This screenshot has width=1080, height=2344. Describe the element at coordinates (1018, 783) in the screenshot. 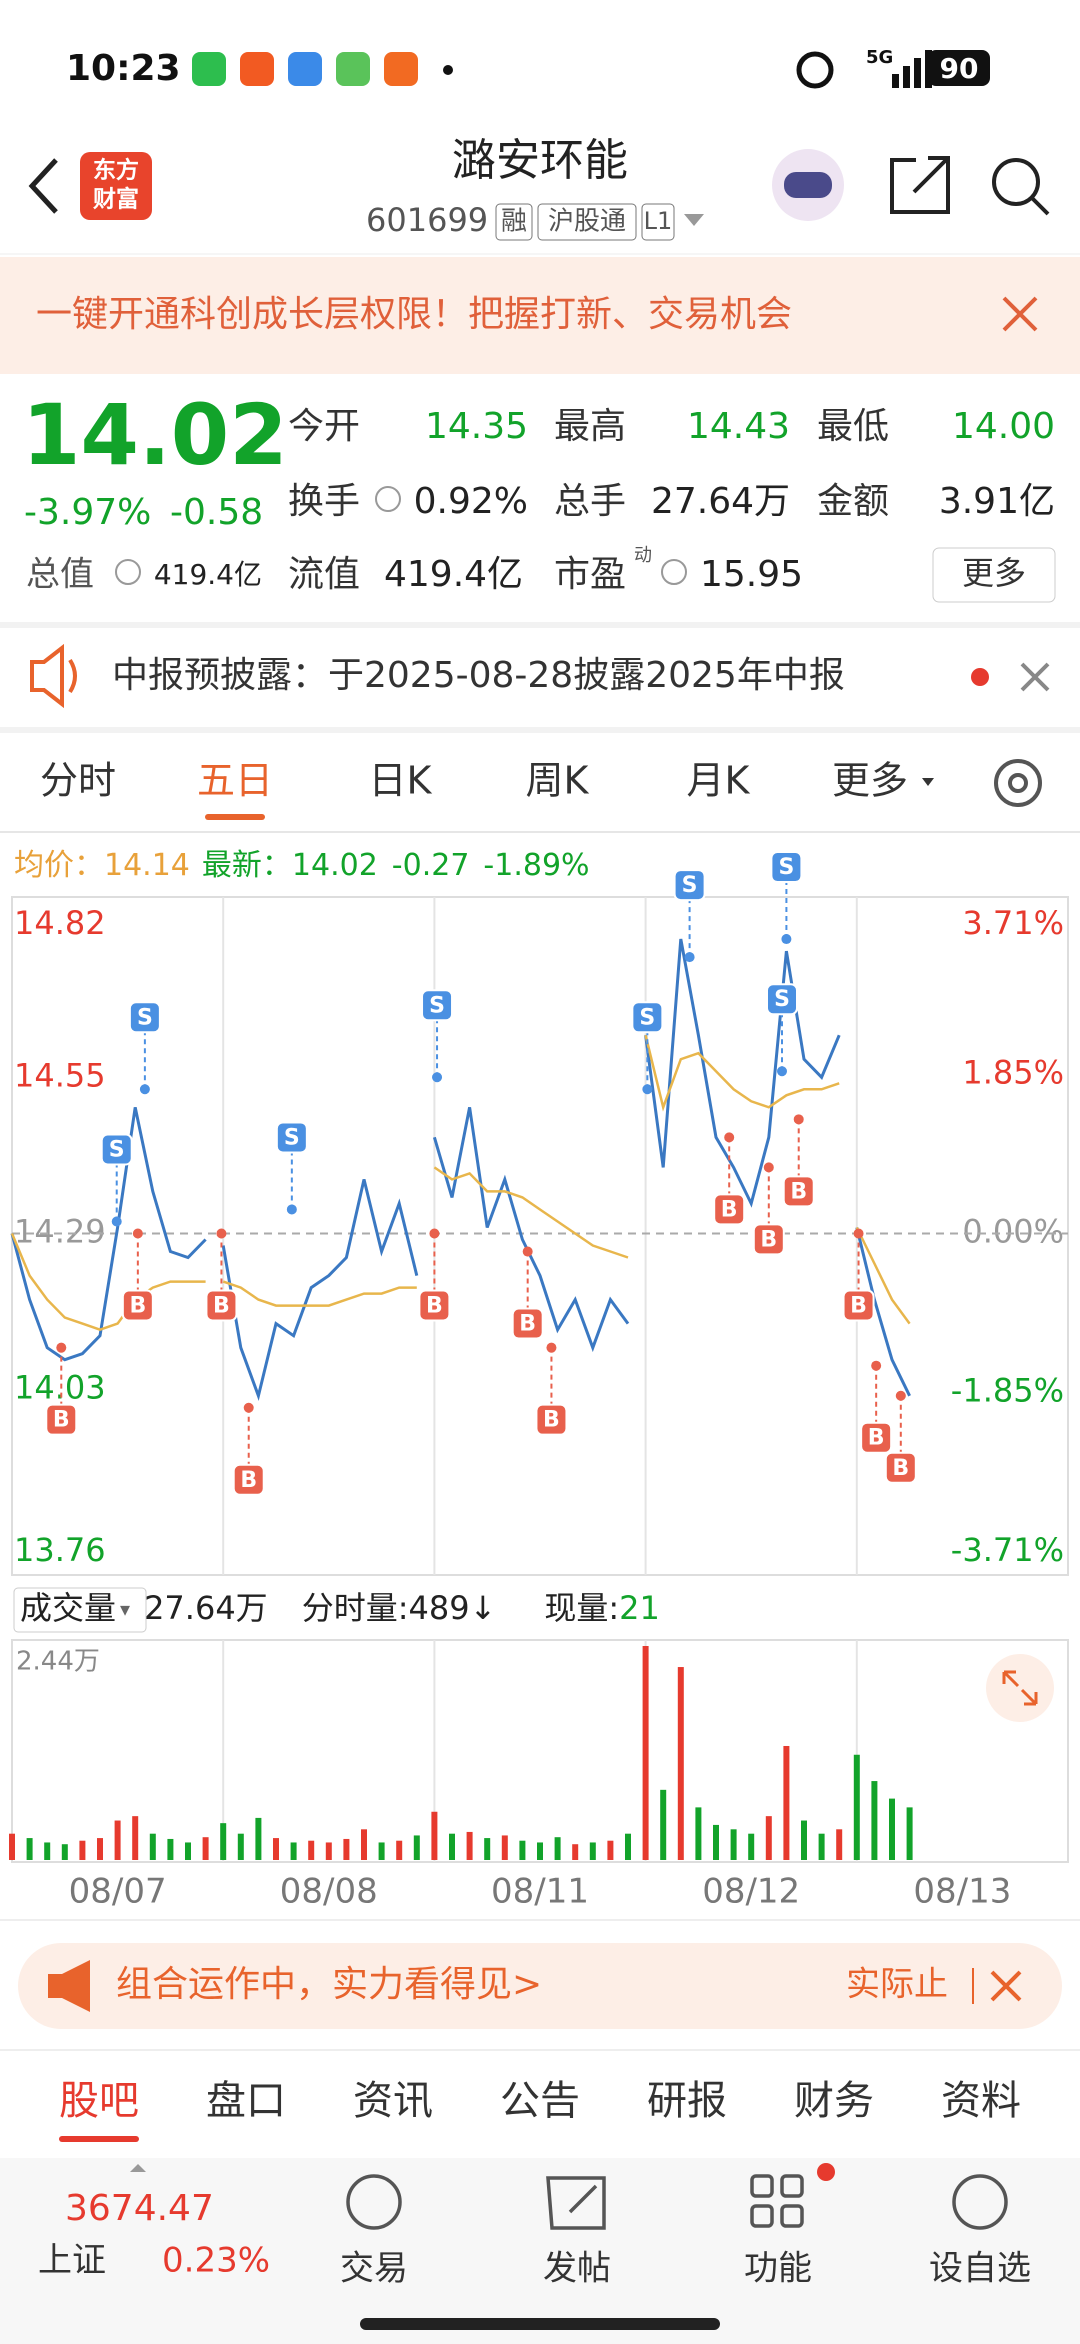

I see `settings-icon` at that location.